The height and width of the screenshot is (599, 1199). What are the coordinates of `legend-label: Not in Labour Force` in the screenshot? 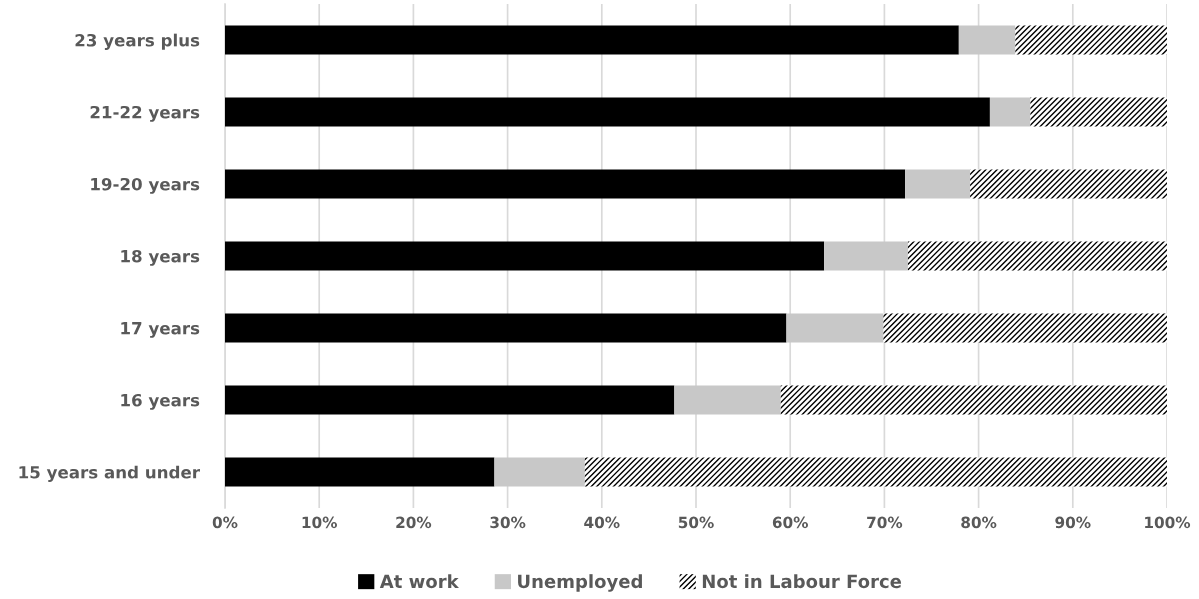 It's located at (802, 581).